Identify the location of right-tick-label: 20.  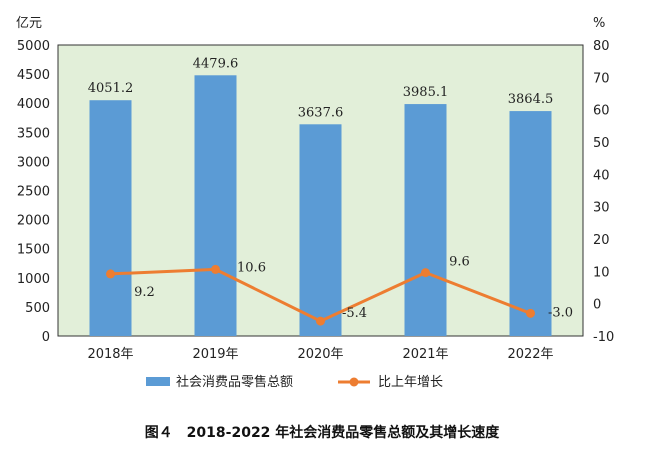
(601, 240).